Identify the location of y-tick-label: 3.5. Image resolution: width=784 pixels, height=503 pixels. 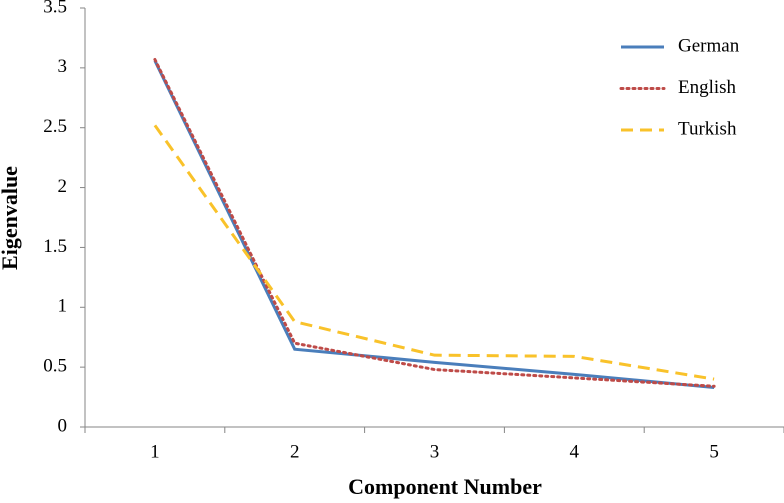
(55, 8).